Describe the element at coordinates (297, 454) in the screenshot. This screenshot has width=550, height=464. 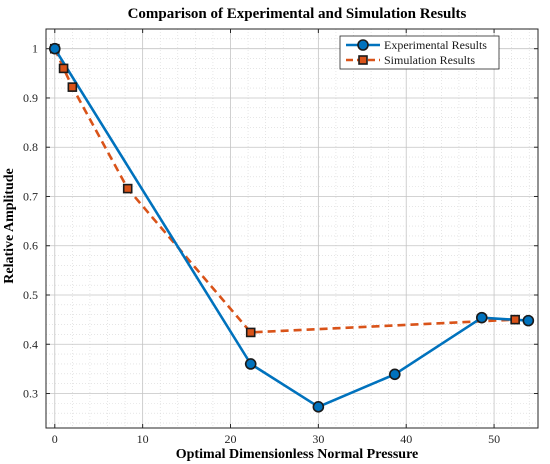
I see `x-axis-label: Optimal Dimensionless Normal Pressure` at that location.